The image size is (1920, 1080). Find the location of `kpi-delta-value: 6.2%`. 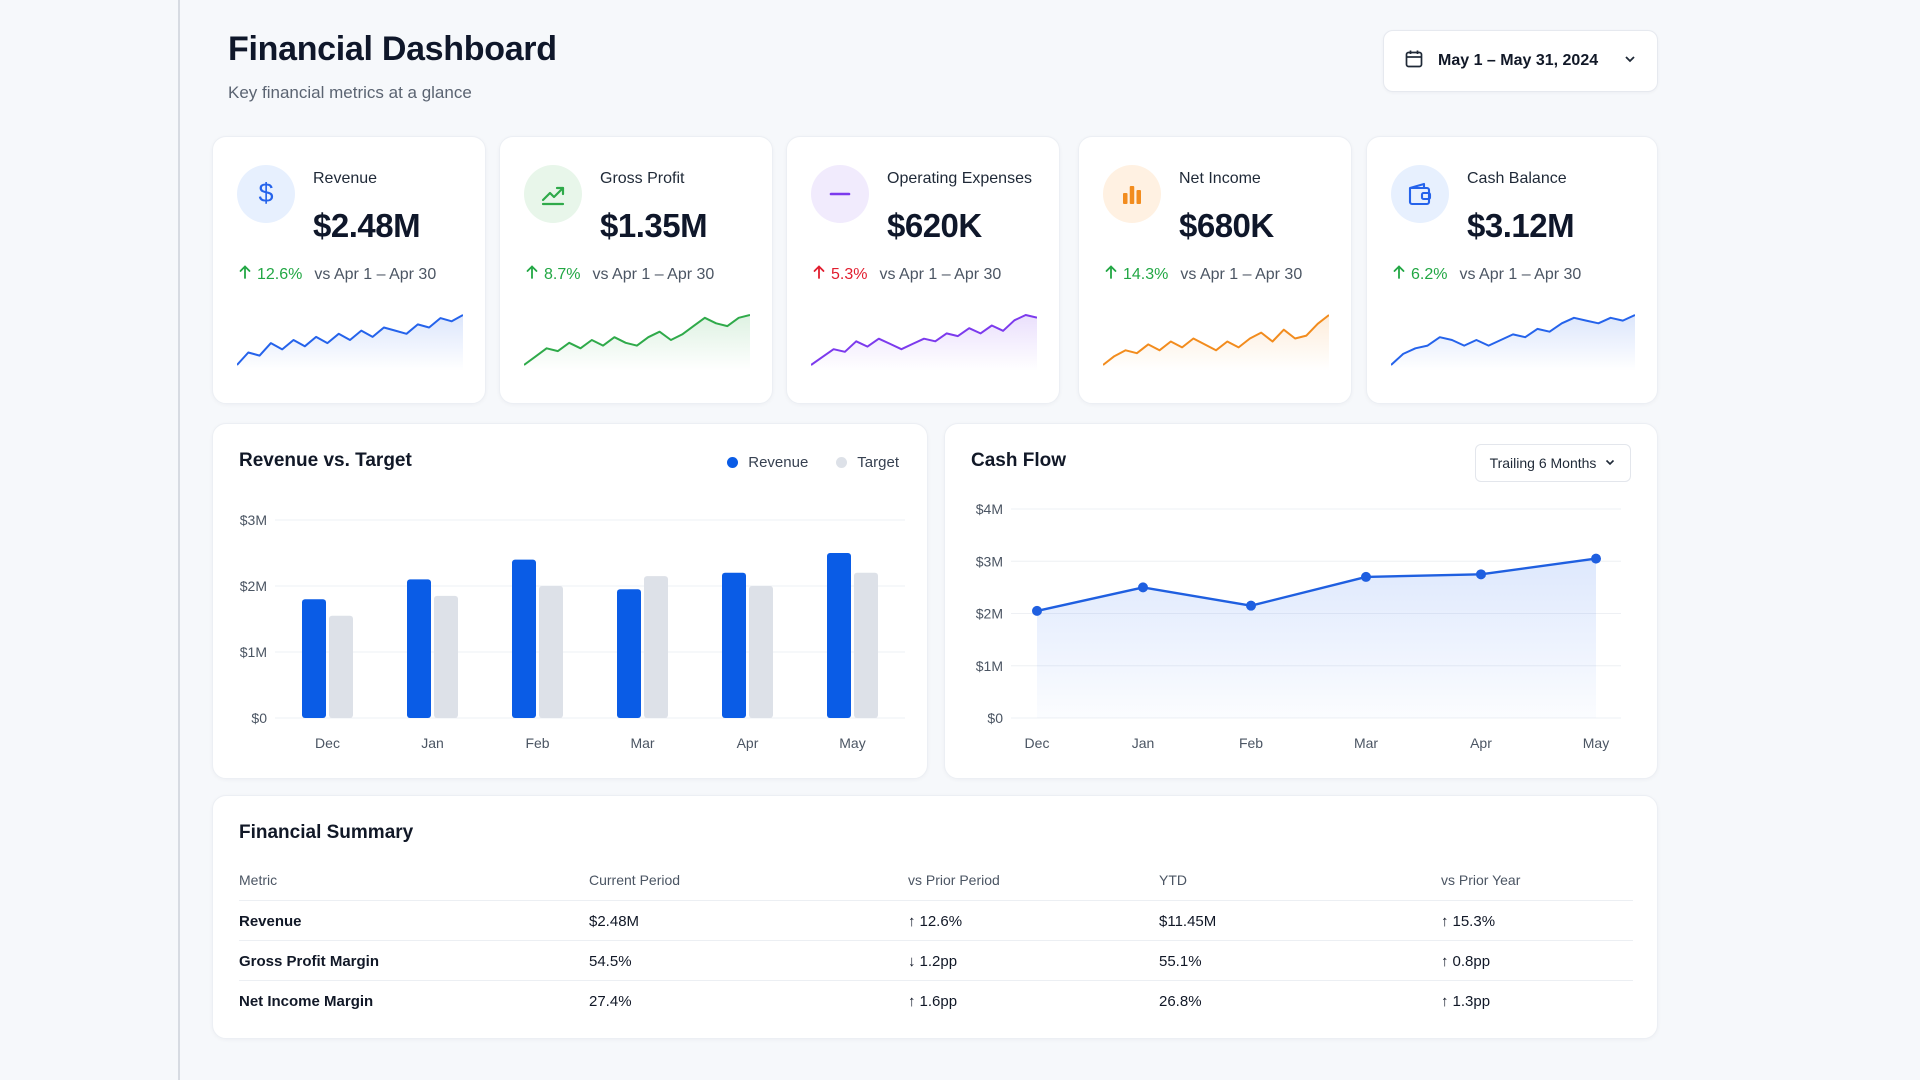

kpi-delta-value: 6.2% is located at coordinates (1429, 274).